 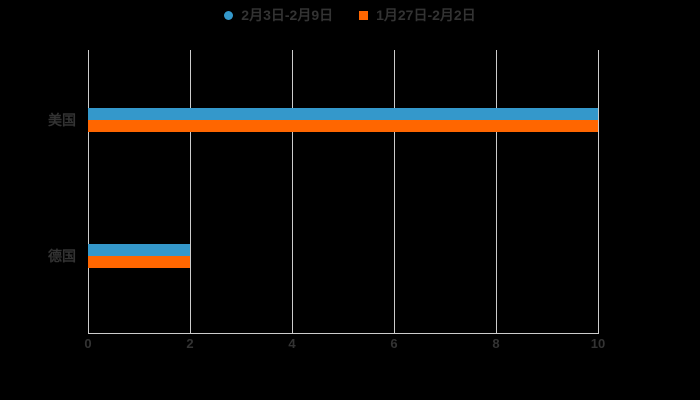 What do you see at coordinates (343, 126) in the screenshot?
I see `bar-美国-series-2` at bounding box center [343, 126].